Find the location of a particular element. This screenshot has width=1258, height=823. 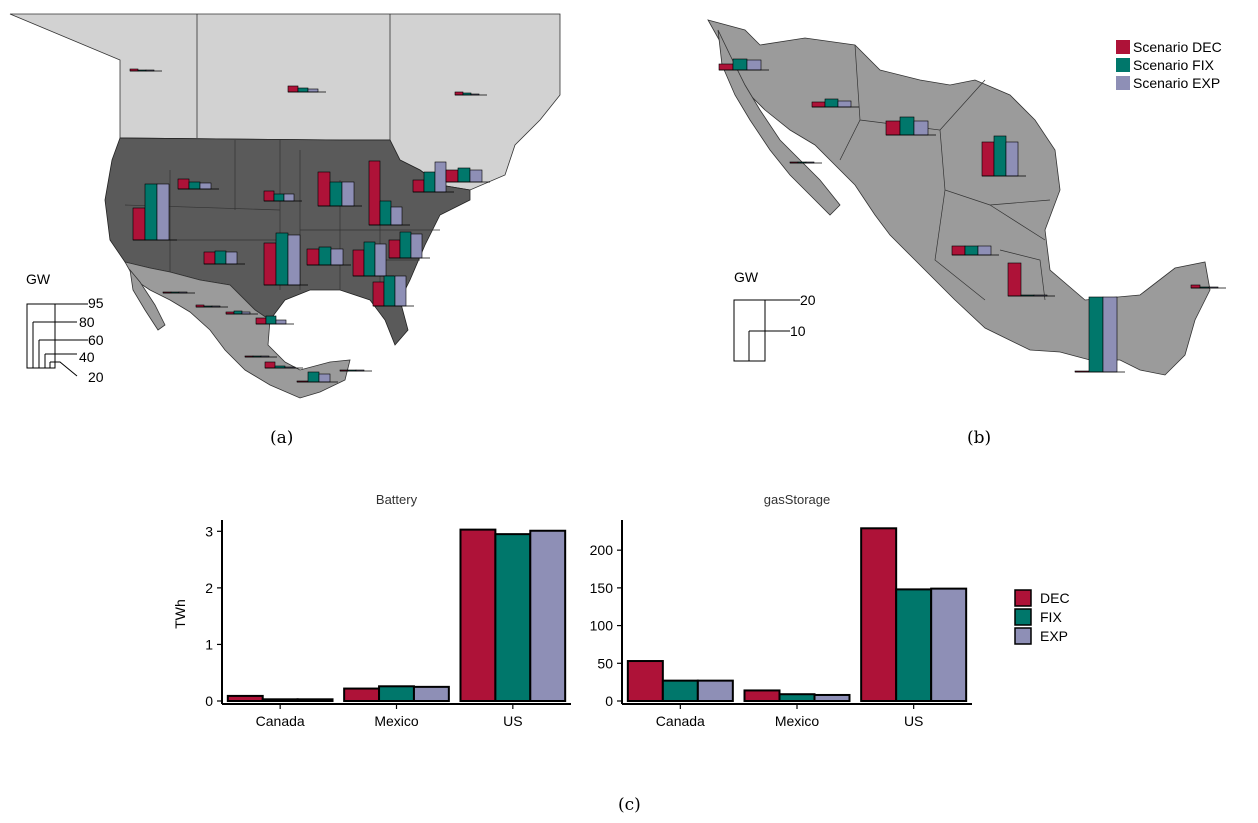

legend-b: Scenario DEC Scenario FIX Scenario EXP is located at coordinates (1169, 65).